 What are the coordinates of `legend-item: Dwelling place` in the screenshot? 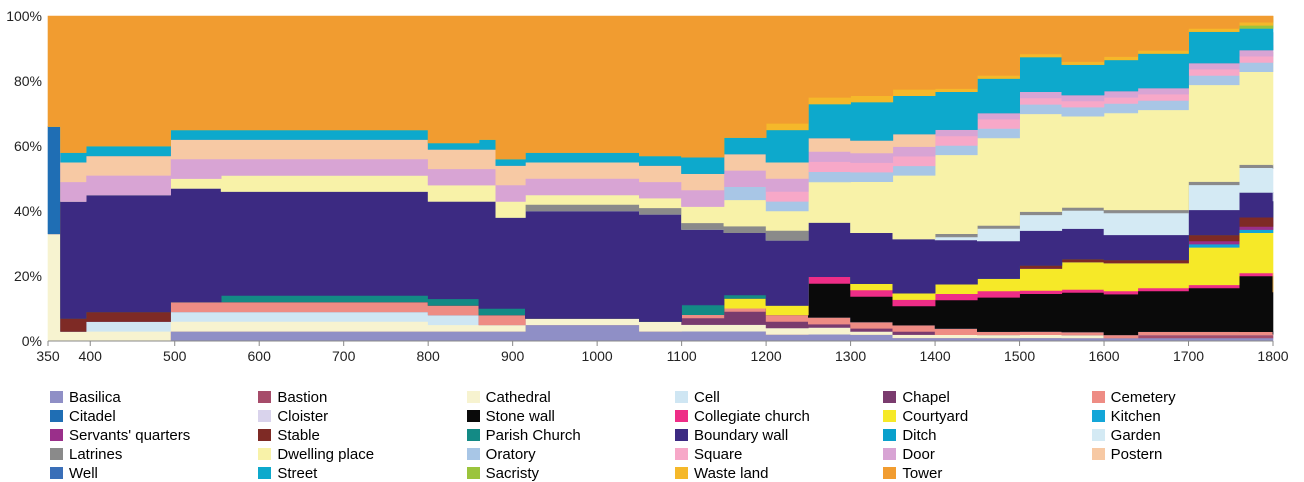 It's located at (362, 454).